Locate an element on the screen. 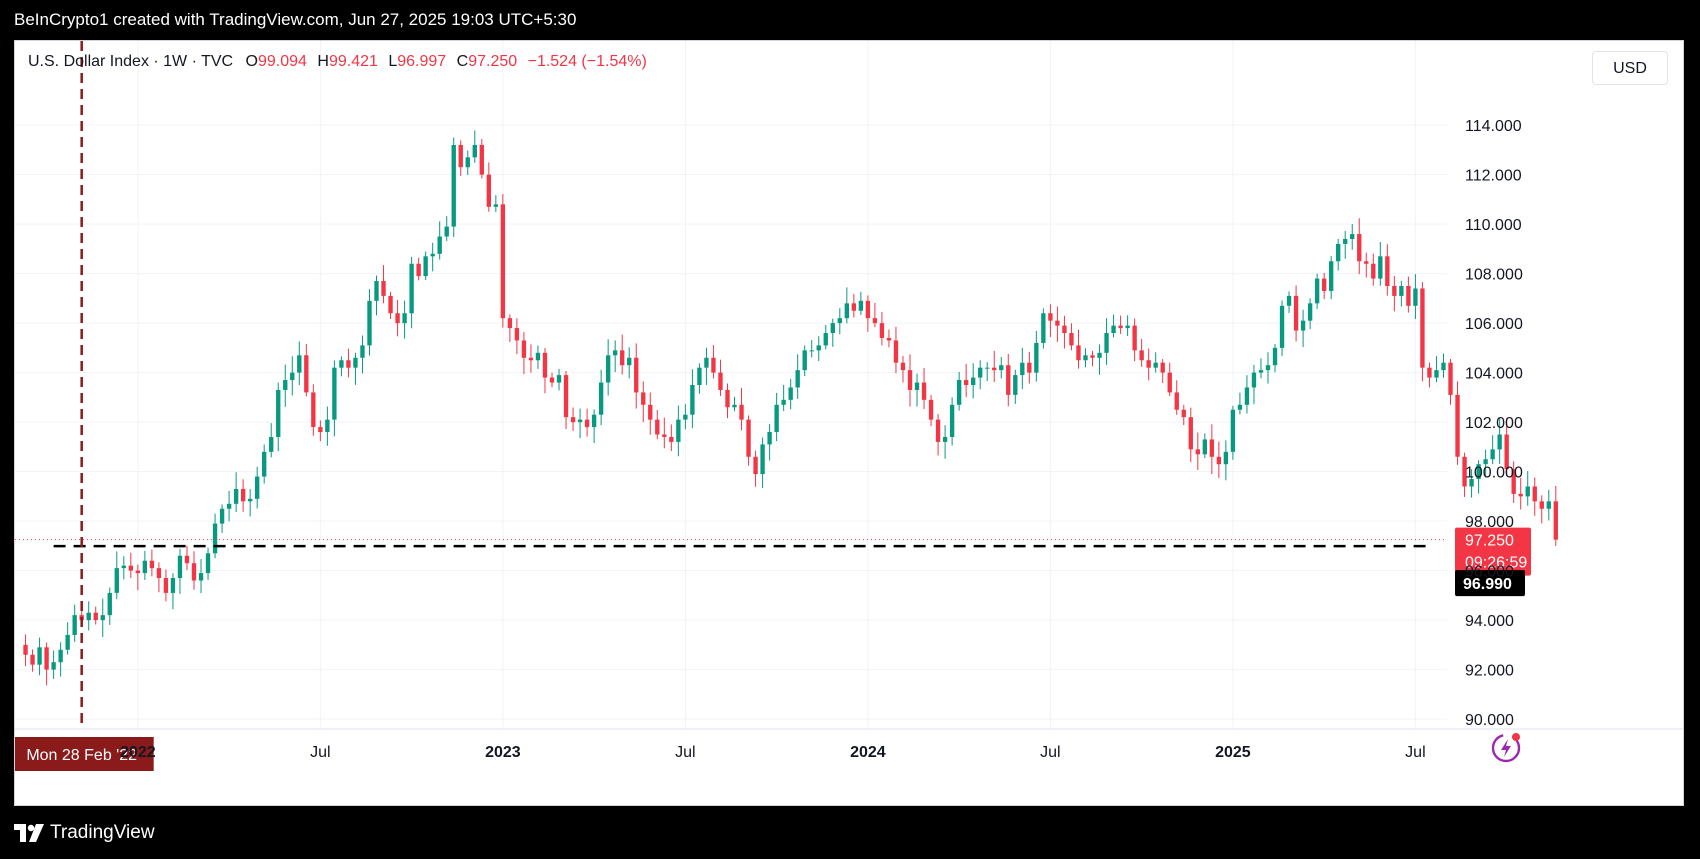 The height and width of the screenshot is (859, 1700). x-tick-label: Jul is located at coordinates (685, 752).